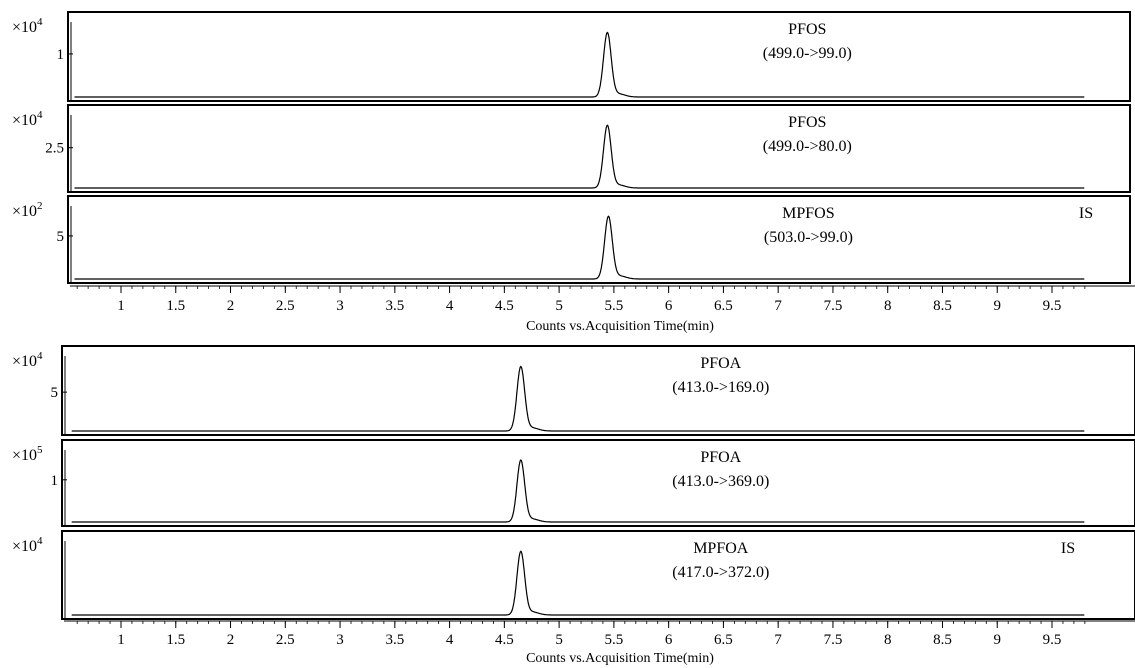 The height and width of the screenshot is (668, 1135). I want to click on trace-panel-2: 2.5×104 PFOS (499.0->80.0), so click(571, 148).